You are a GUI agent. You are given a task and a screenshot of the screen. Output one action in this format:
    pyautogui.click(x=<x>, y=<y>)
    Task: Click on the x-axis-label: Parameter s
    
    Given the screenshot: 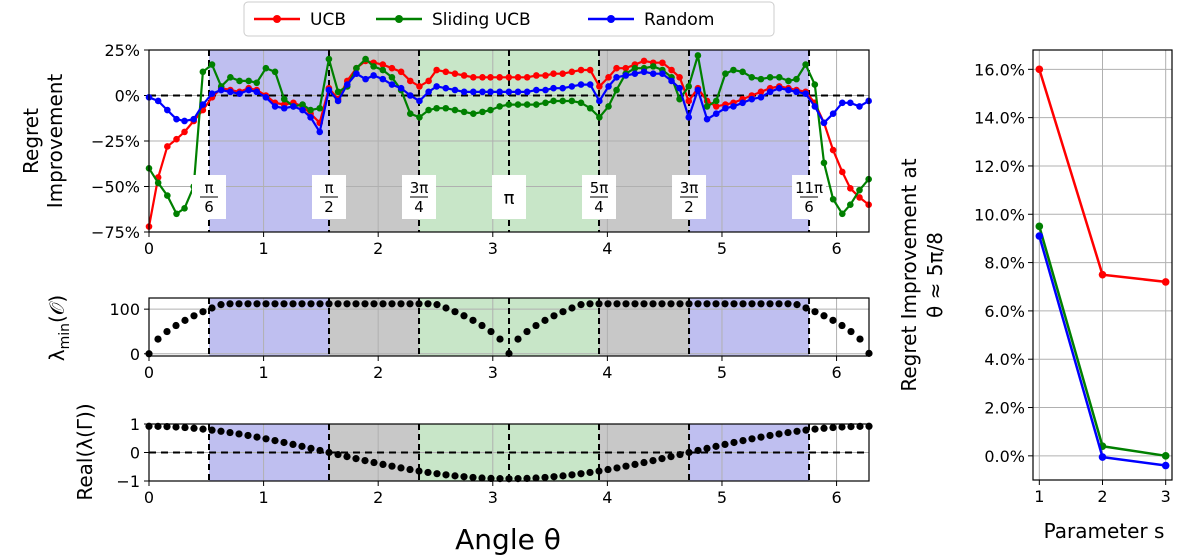 What is the action you would take?
    pyautogui.click(x=1104, y=531)
    